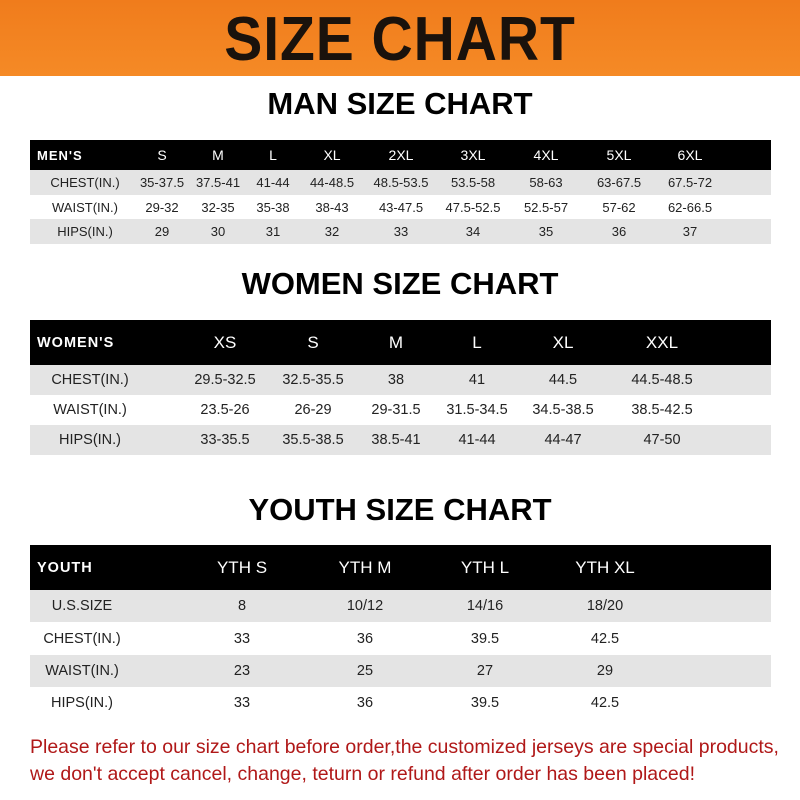 The height and width of the screenshot is (800, 800). What do you see at coordinates (365, 671) in the screenshot?
I see `size-value: 25` at bounding box center [365, 671].